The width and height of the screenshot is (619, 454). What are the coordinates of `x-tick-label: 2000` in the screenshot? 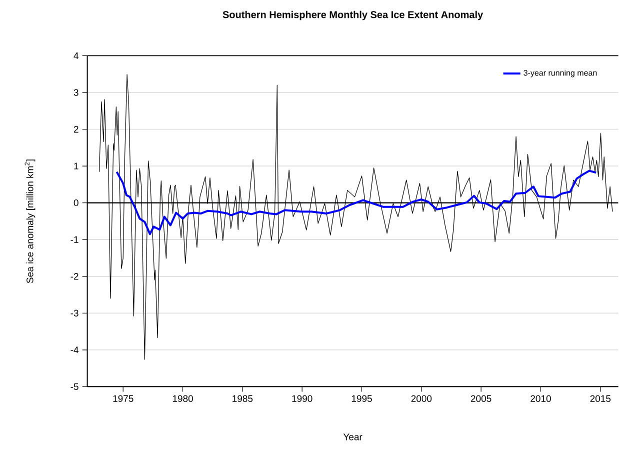 It's located at (421, 398).